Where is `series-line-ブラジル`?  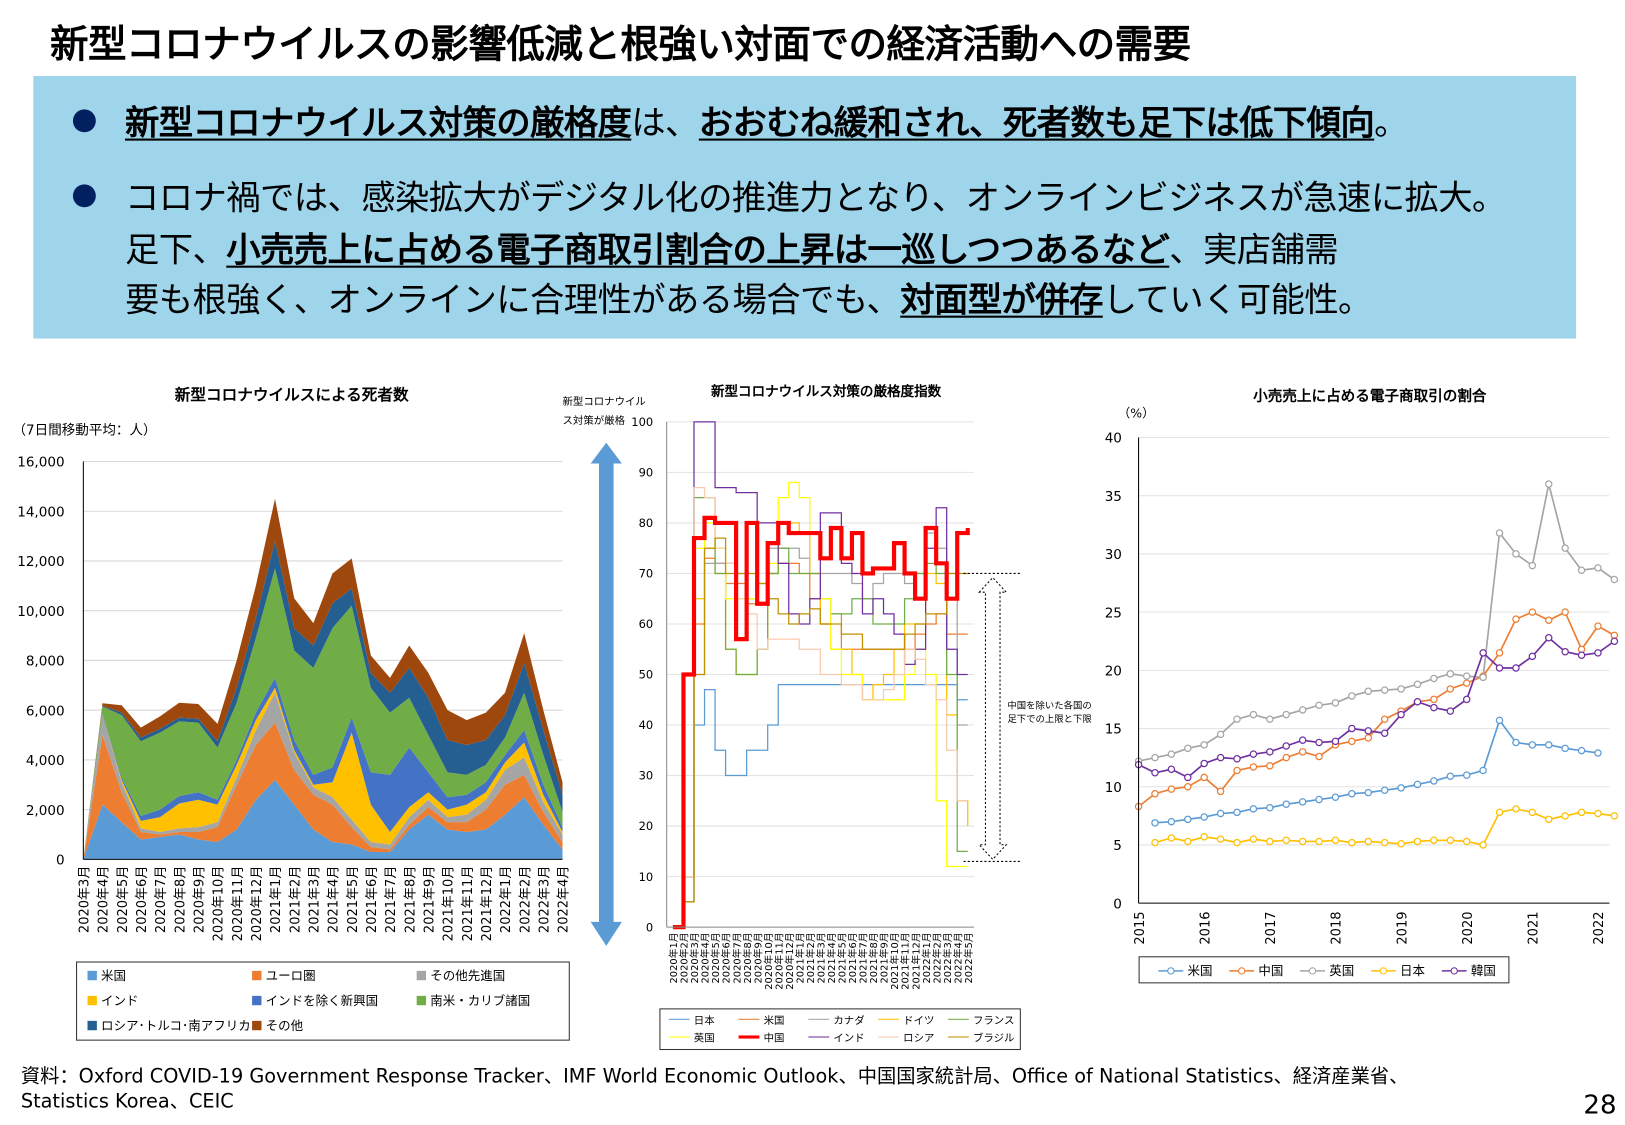
series-line-ブラジル is located at coordinates (820, 732).